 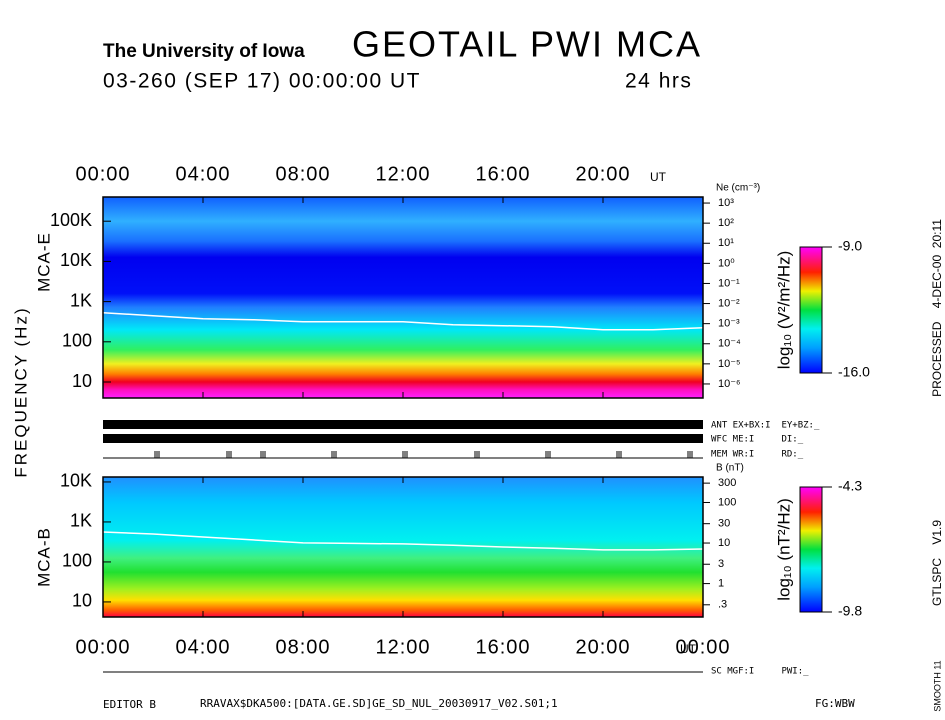 What do you see at coordinates (724, 524) in the screenshot?
I see `y2-tick-label: 30` at bounding box center [724, 524].